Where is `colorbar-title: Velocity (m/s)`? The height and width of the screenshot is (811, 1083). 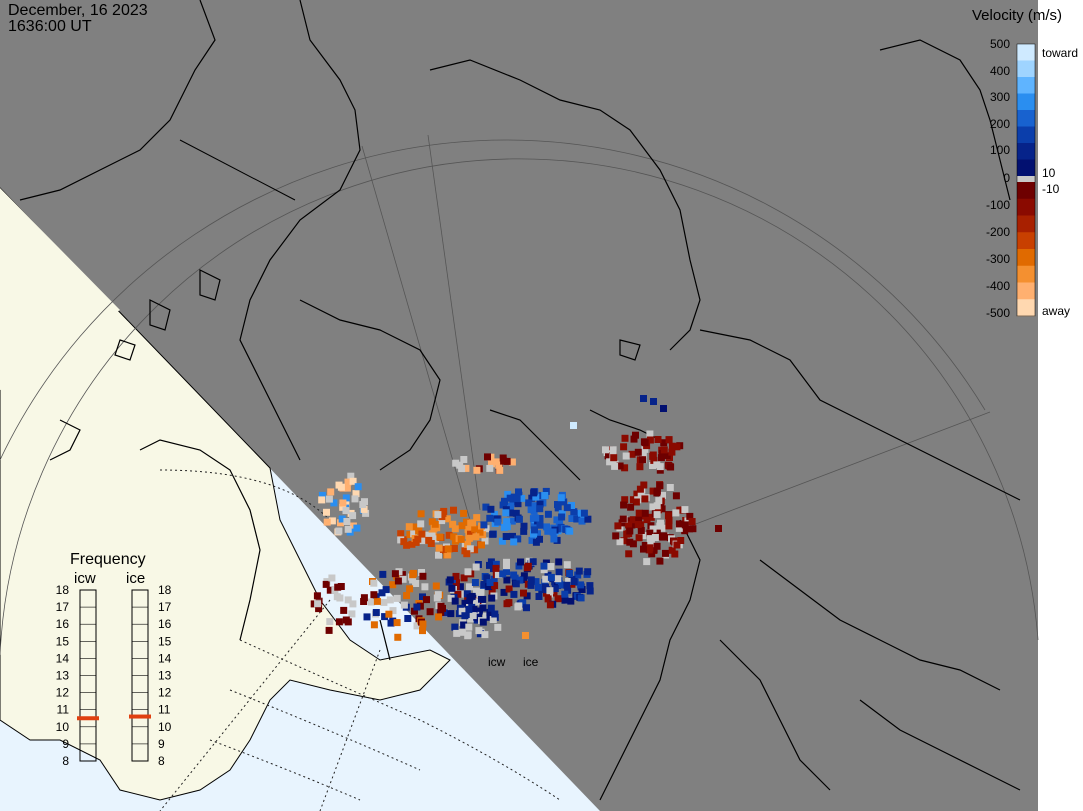
colorbar-title: Velocity (m/s) is located at coordinates (1017, 15).